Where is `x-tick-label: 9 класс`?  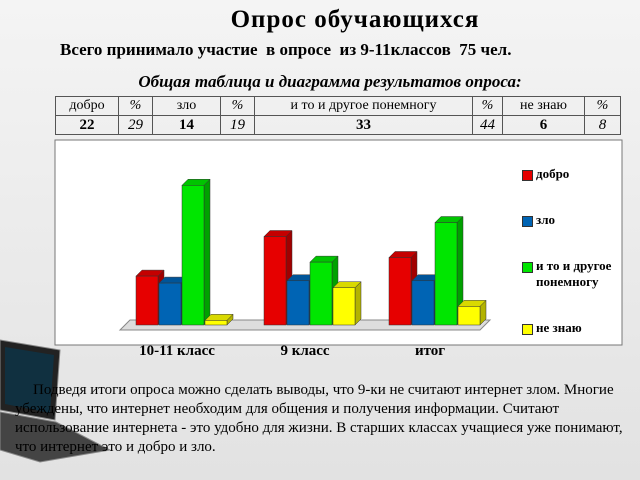
x-tick-label: 9 класс is located at coordinates (304, 351).